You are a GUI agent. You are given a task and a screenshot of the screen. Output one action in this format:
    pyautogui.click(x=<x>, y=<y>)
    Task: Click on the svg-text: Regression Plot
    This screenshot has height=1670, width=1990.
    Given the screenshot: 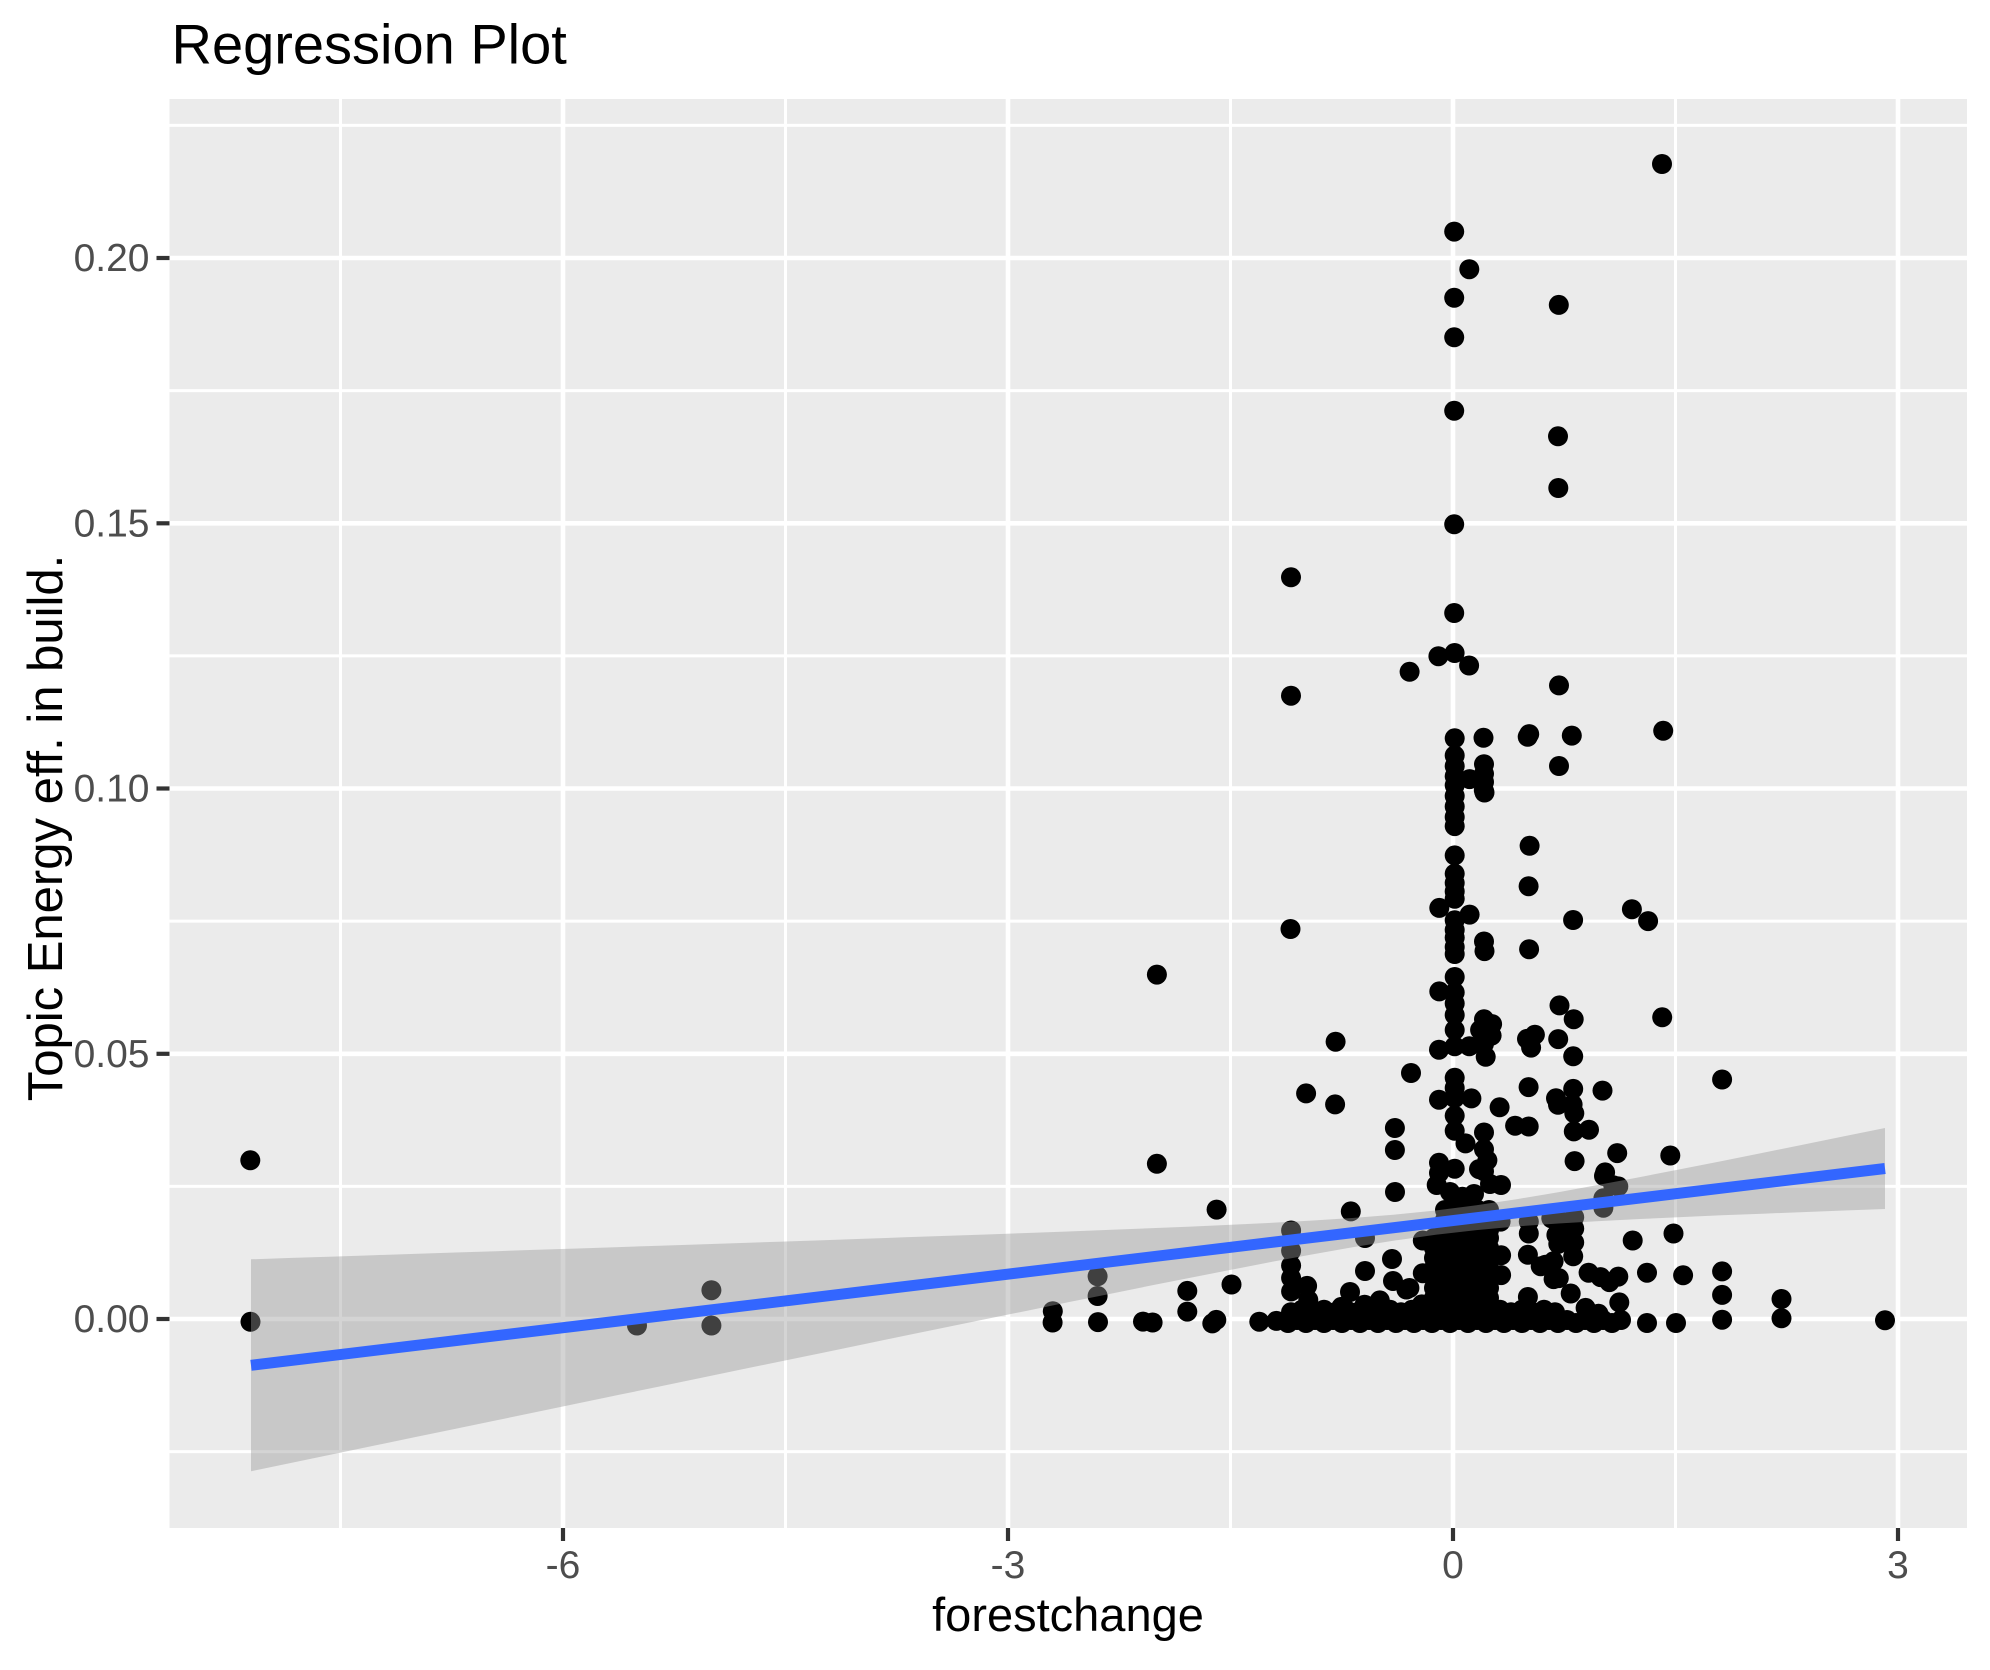 What is the action you would take?
    pyautogui.click(x=370, y=44)
    